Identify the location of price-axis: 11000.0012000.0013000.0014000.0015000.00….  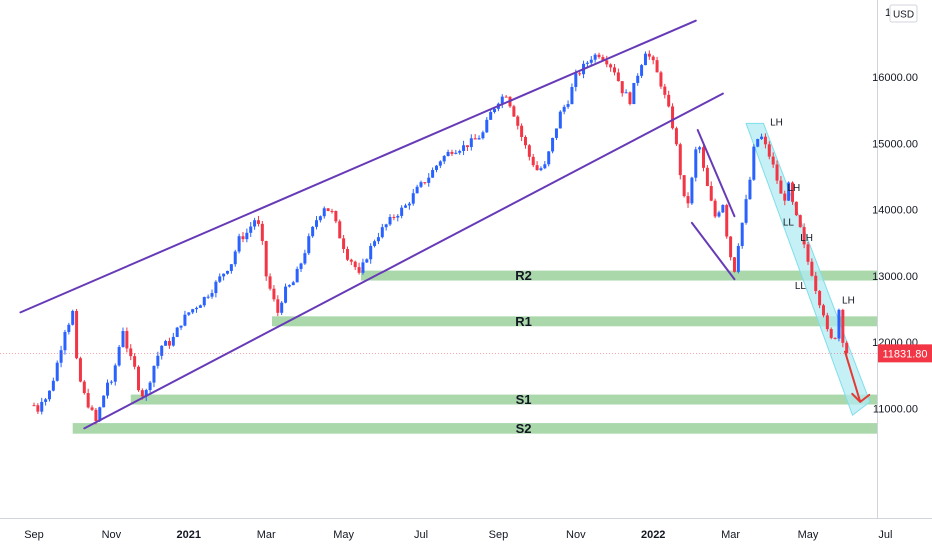
(902, 211).